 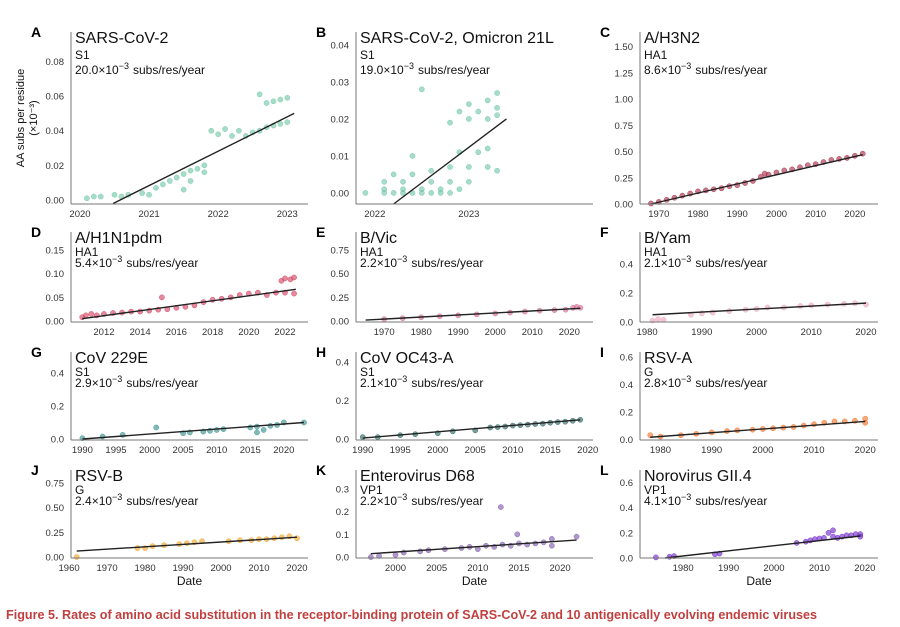 I want to click on panel-rate: 2.4×10−3 subs/res/year, so click(x=136, y=500).